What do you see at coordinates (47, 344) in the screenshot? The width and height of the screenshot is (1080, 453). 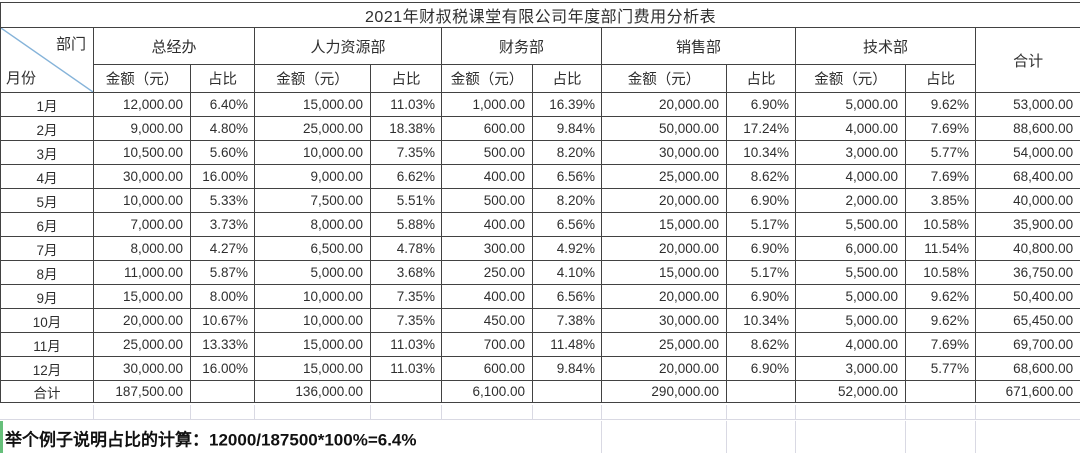 I see `month-cell: 11月` at bounding box center [47, 344].